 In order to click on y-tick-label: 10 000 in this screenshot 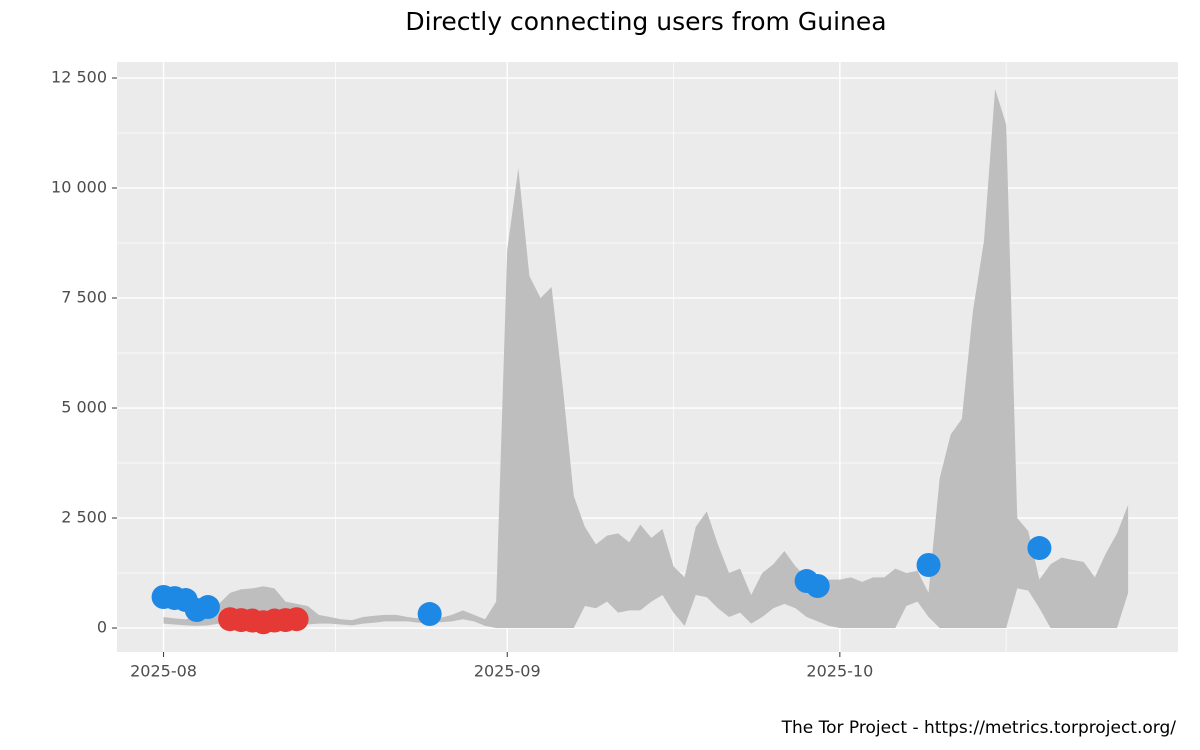, I will do `click(79, 187)`.